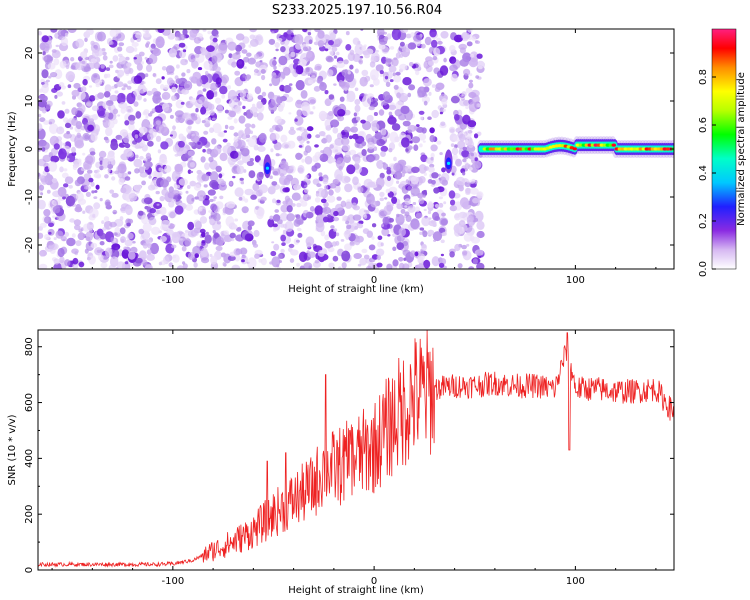 This screenshot has height=600, width=750. I want to click on spectrogram-y-axis-label: Frequency (Hz), so click(12, 149).